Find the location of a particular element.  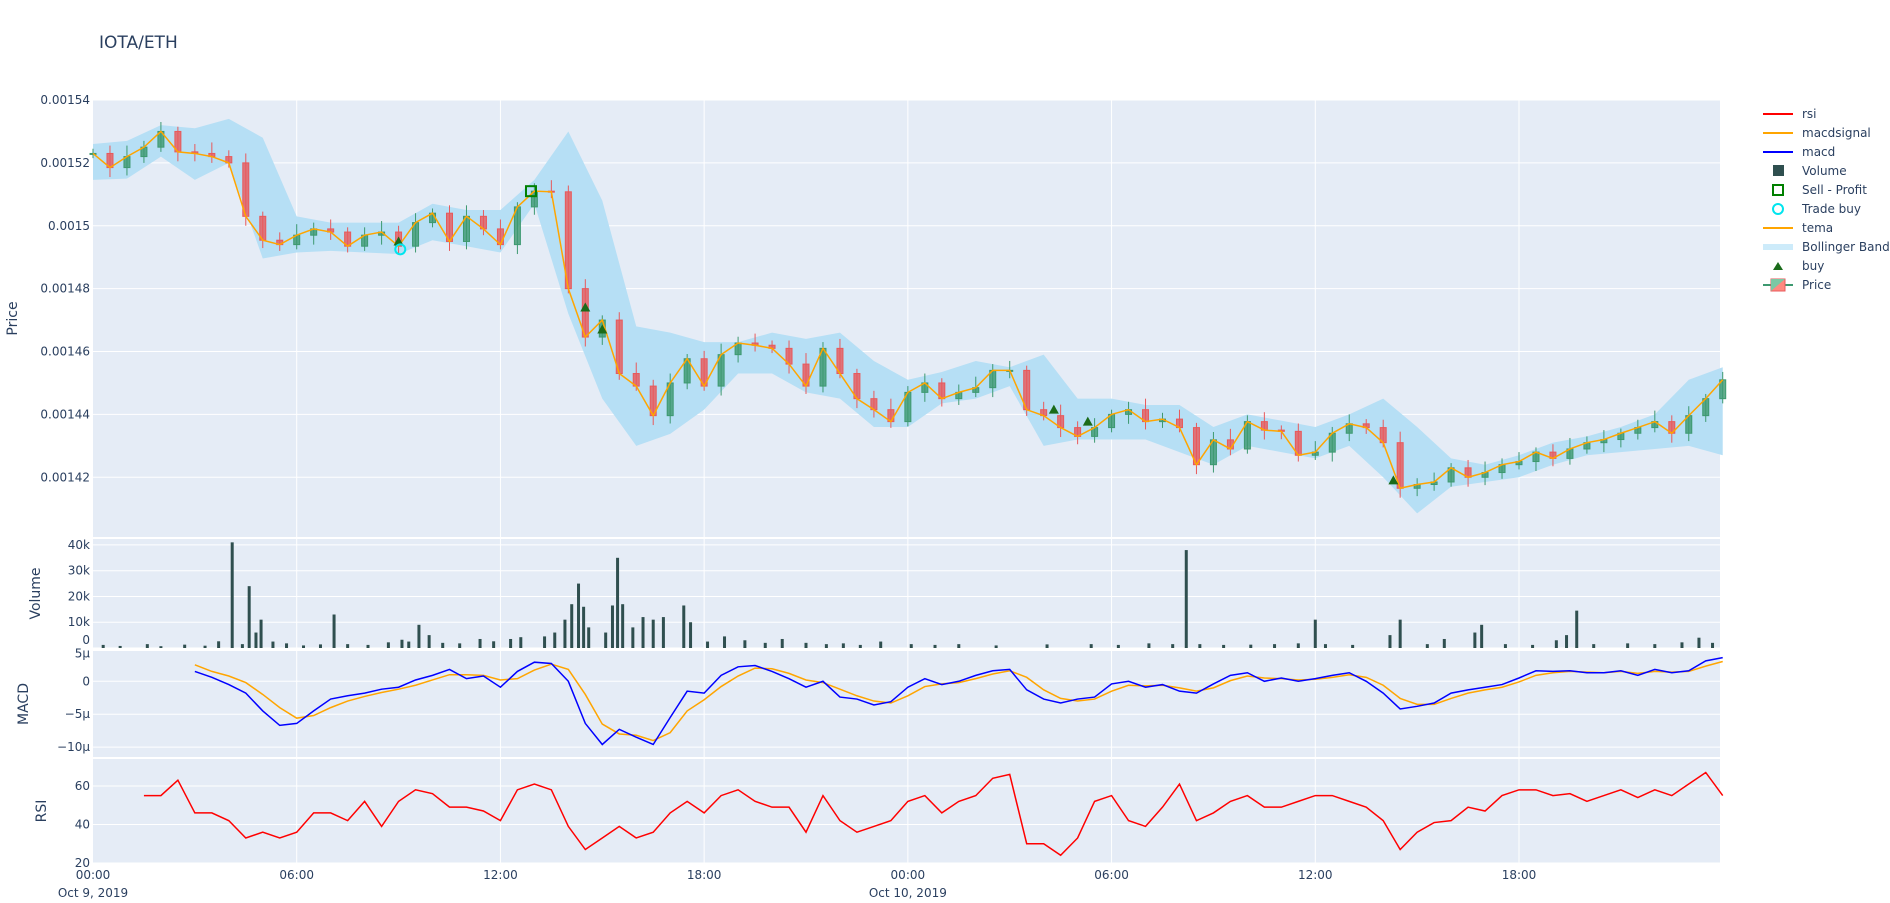

x-tick-date-label: Oct 9, 2019 is located at coordinates (93, 893).